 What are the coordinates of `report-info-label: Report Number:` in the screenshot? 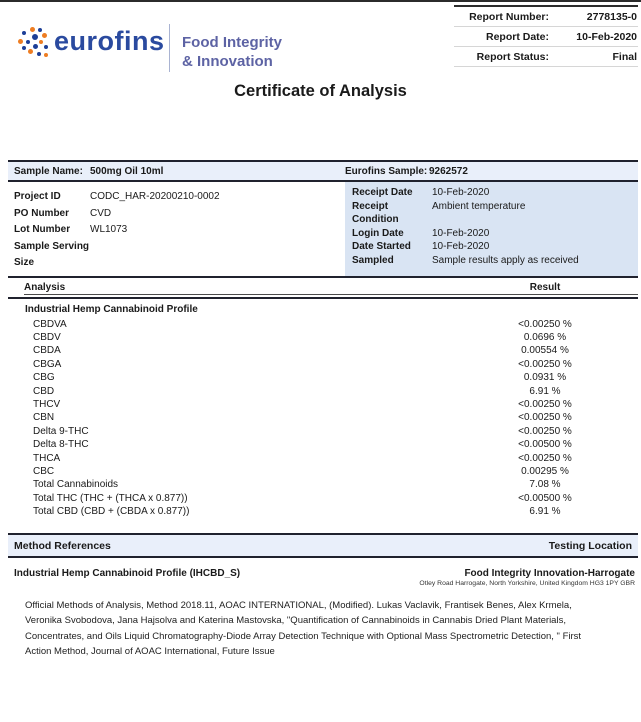 It's located at (509, 17).